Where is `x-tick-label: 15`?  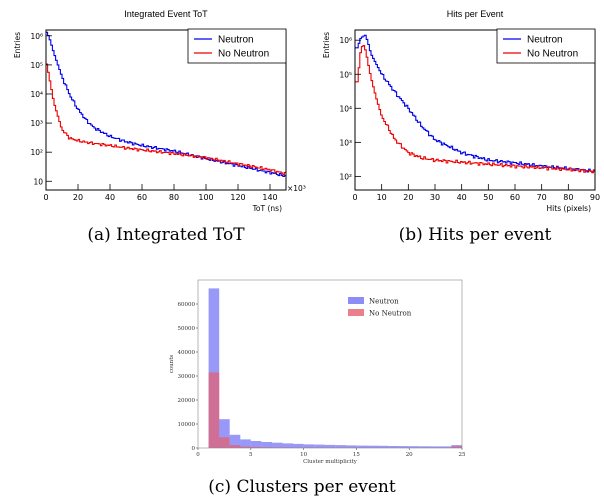
x-tick-label: 15 is located at coordinates (356, 455).